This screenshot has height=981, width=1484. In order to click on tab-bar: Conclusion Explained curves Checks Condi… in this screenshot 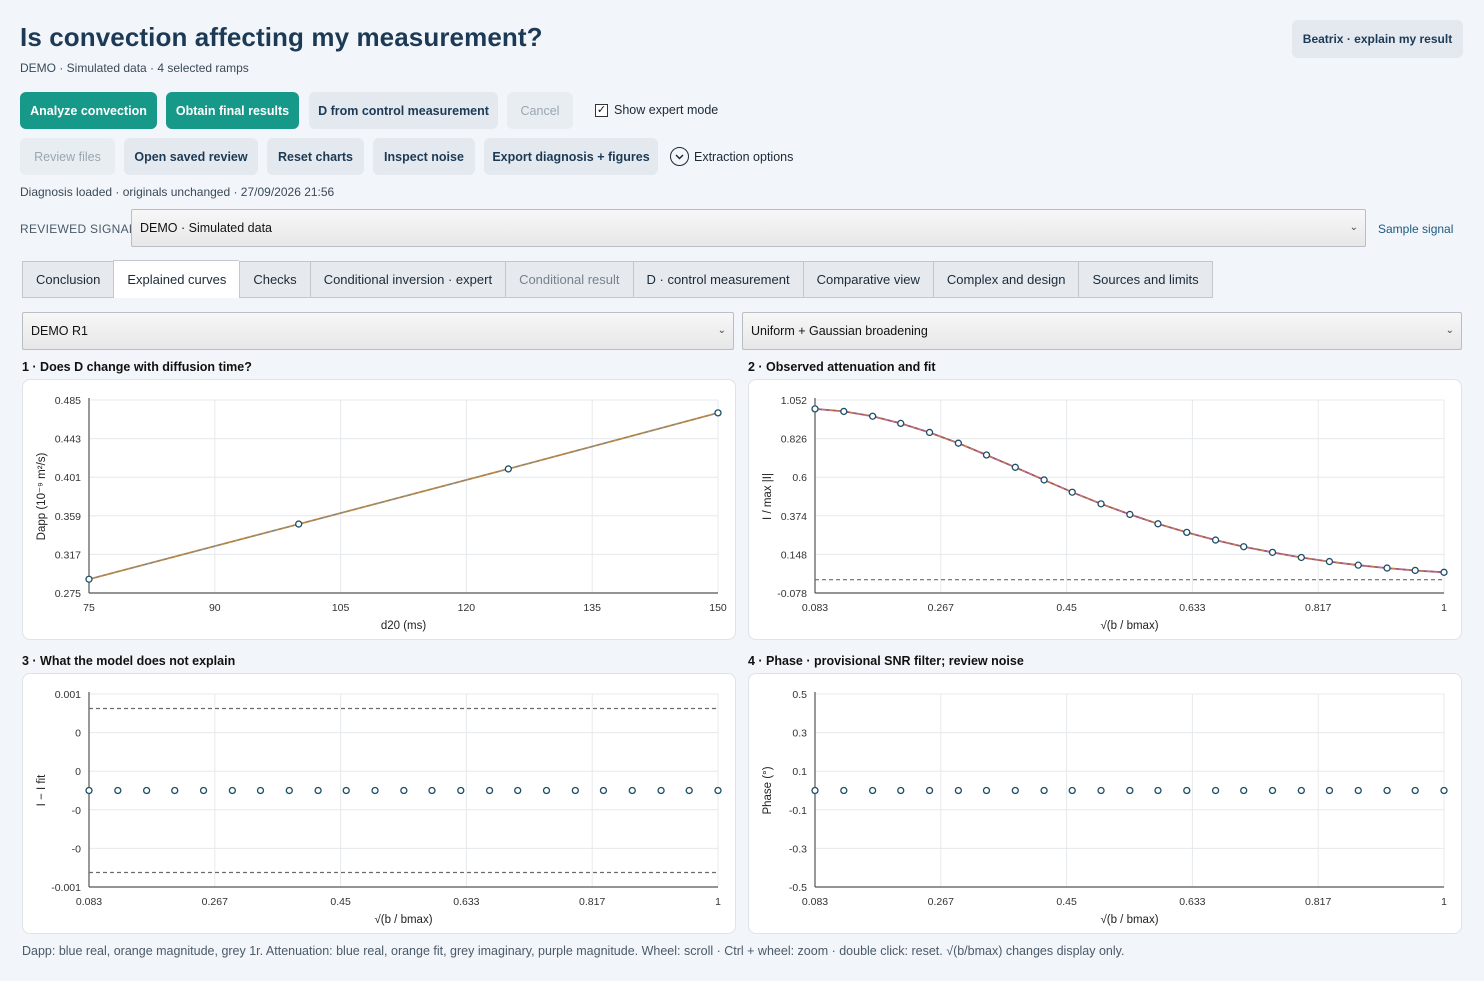, I will do `click(617, 279)`.